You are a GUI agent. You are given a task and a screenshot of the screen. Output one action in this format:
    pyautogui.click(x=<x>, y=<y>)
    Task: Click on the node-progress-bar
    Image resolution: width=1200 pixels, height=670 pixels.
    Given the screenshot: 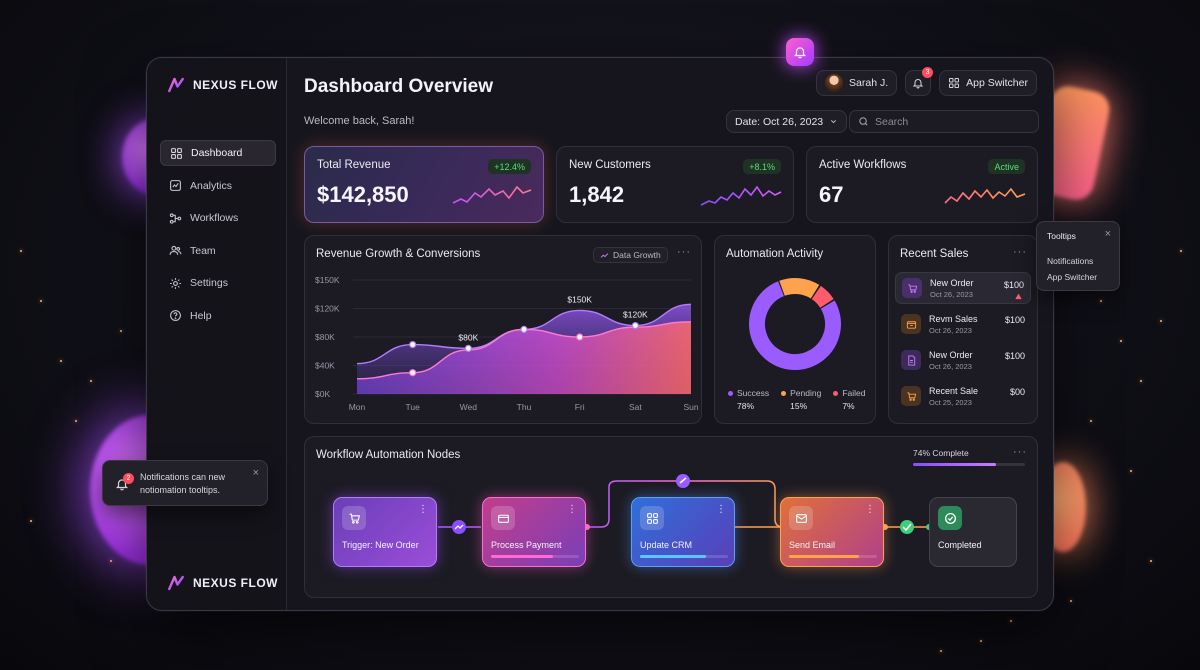 What is the action you would take?
    pyautogui.click(x=684, y=556)
    